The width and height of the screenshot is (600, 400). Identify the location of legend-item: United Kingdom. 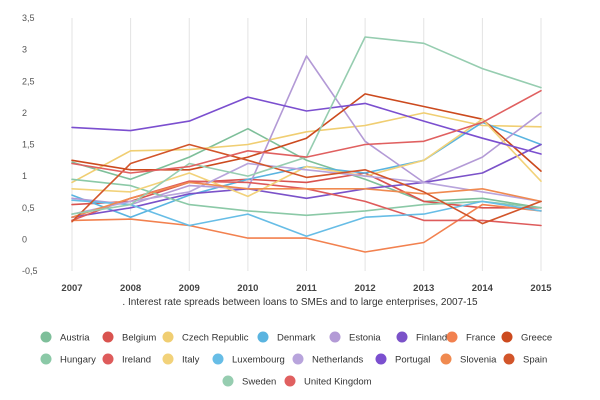
(328, 381).